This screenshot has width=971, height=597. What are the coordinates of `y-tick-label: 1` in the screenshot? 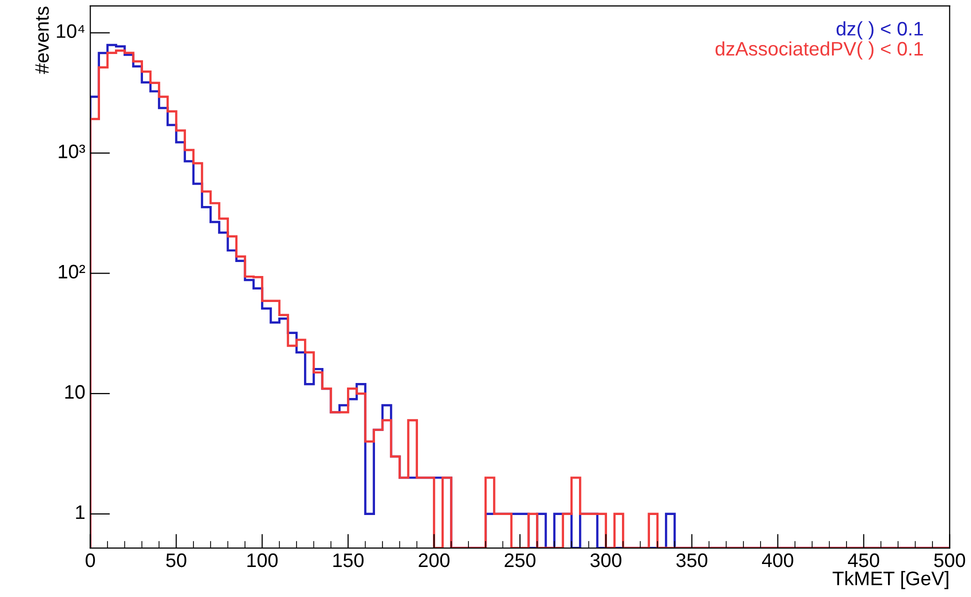 It's located at (80, 512).